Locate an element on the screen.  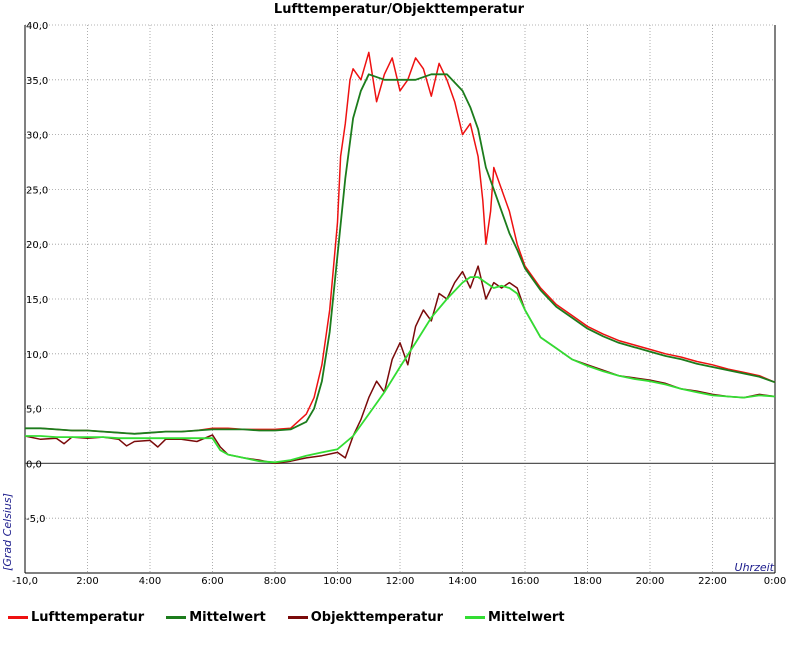
x-tick-label: 10:00 is located at coordinates (337, 581).